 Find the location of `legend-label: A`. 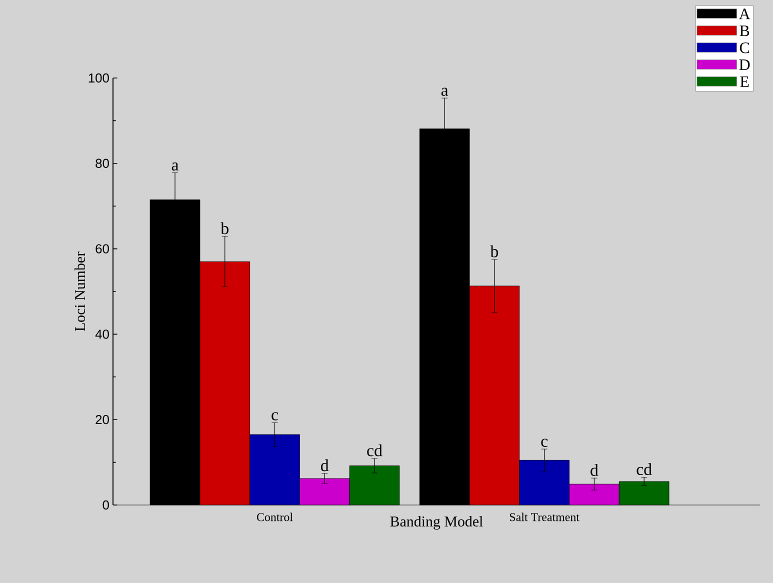

legend-label: A is located at coordinates (744, 14).